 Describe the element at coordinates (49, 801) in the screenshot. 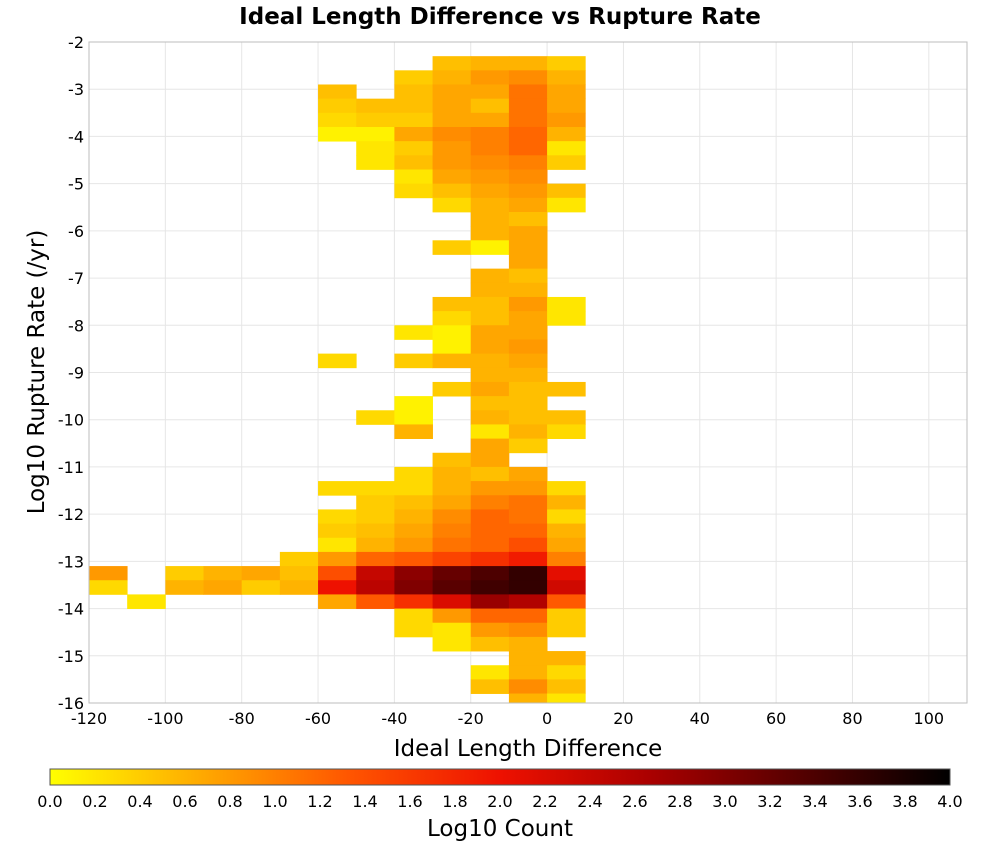

I see `colorbar-tick-label: 0.0` at that location.